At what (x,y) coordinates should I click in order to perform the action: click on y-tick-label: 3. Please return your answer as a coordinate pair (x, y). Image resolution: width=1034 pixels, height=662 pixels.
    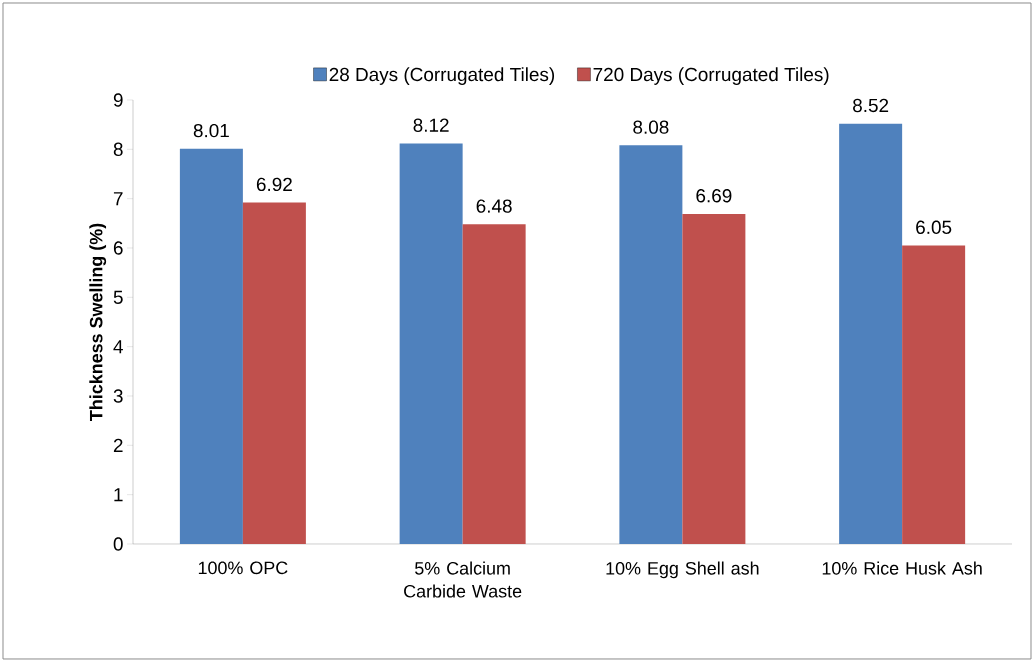
    Looking at the image, I should click on (118, 396).